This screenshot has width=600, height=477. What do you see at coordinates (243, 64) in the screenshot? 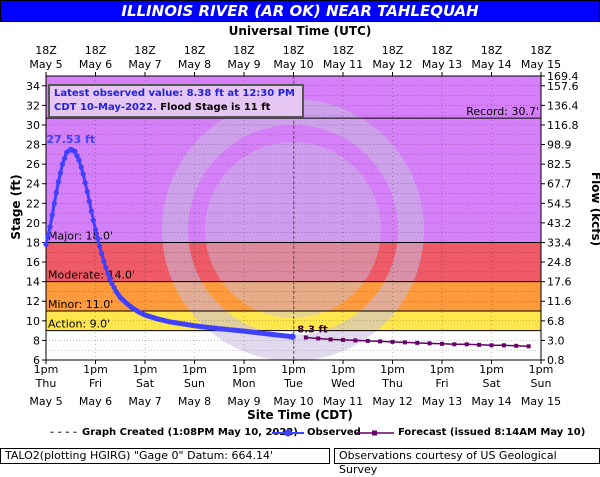
I see `top-tick-date: May 9` at bounding box center [243, 64].